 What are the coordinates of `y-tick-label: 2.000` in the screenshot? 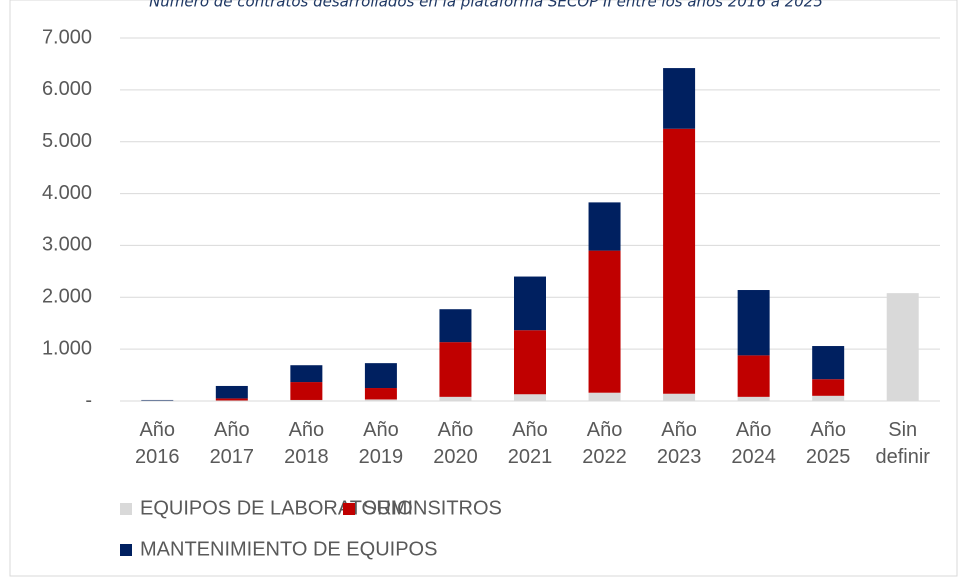 It's located at (67, 297).